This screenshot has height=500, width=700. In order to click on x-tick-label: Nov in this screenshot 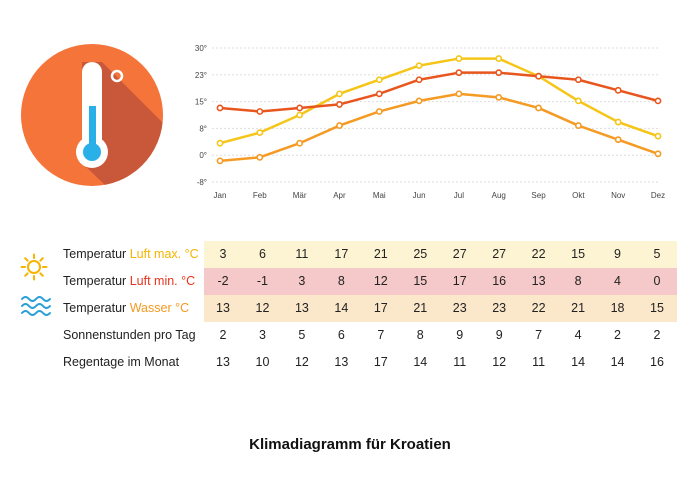, I will do `click(618, 195)`.